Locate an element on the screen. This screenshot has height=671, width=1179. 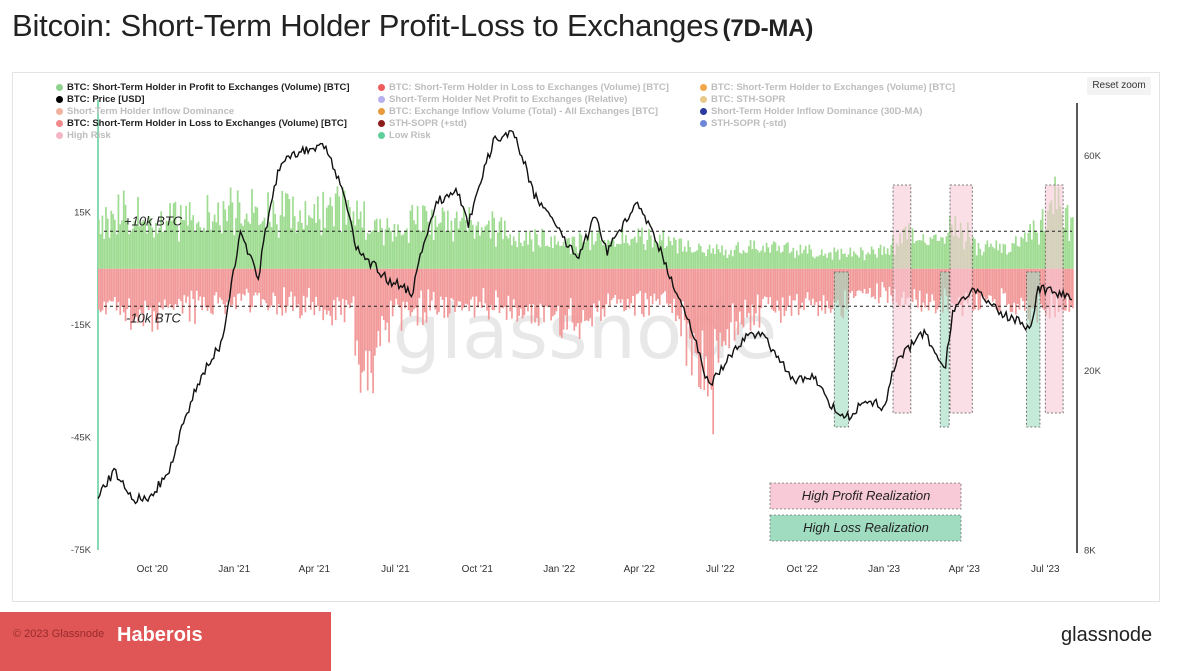
legend-item: Short-Term Holder Inflow Dominance is located at coordinates (145, 111).